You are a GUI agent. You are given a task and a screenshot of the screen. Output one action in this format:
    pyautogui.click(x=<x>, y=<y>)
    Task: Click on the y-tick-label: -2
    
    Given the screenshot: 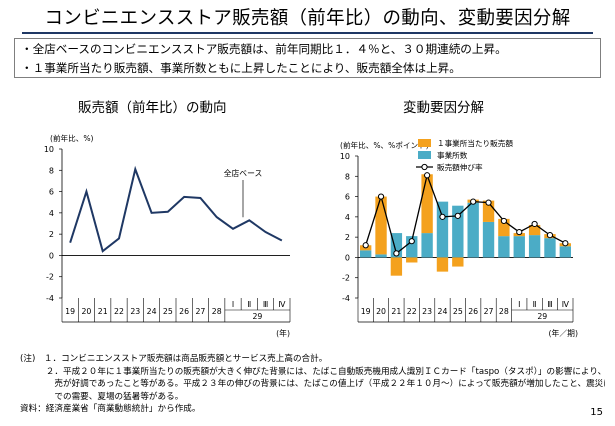 What is the action you would take?
    pyautogui.click(x=346, y=278)
    